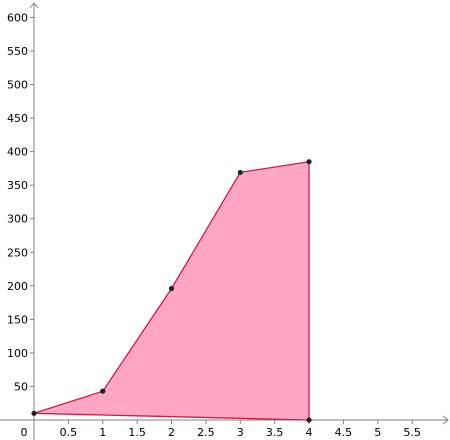  I want to click on x-tick-label: 5, so click(377, 432).